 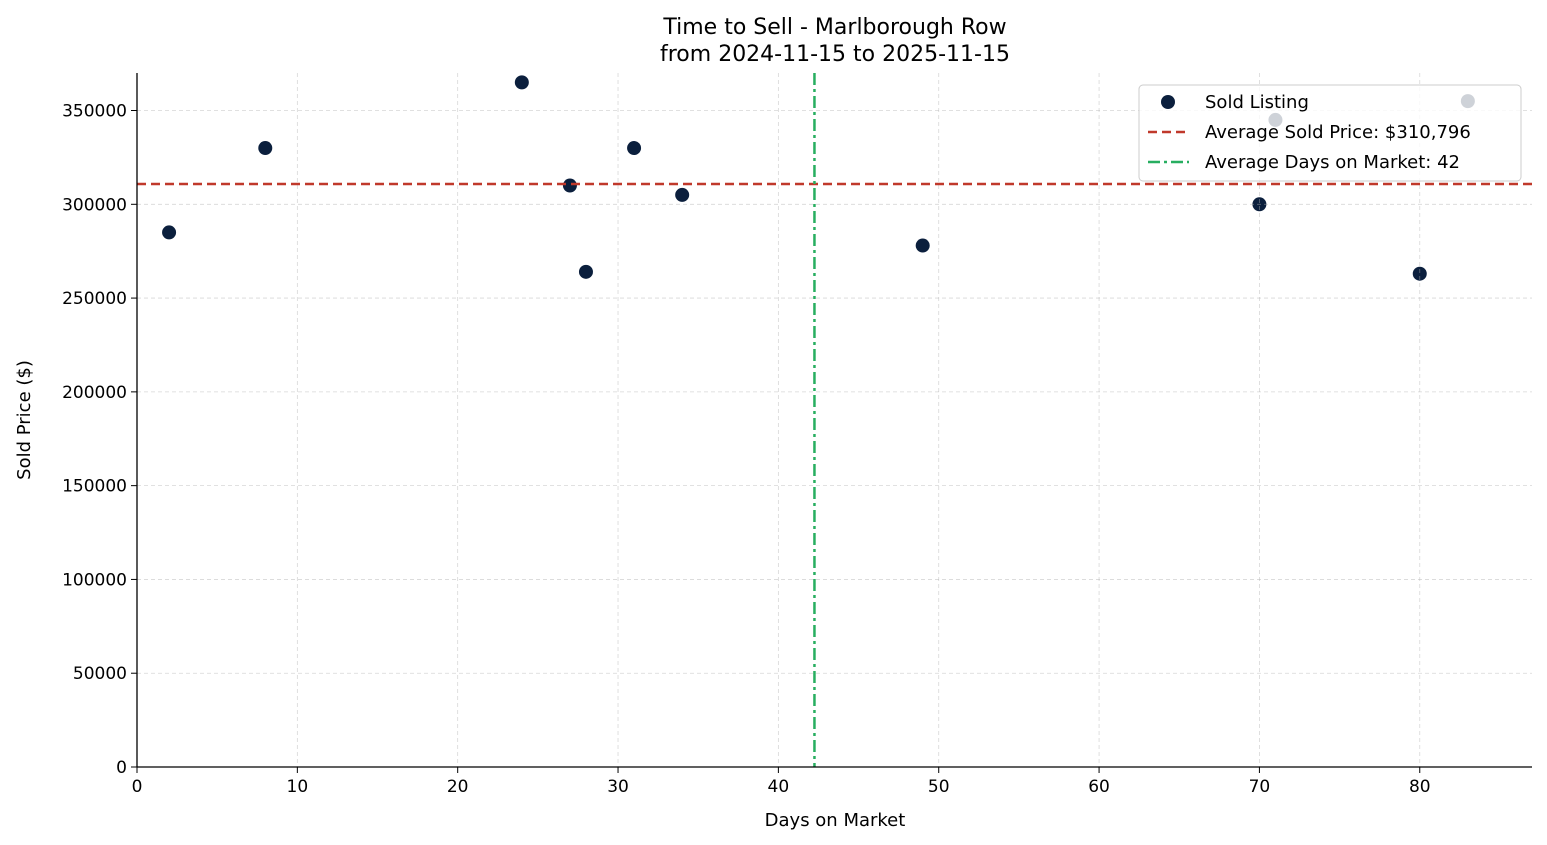 What do you see at coordinates (94, 299) in the screenshot?
I see `y-tick-label: 250000` at bounding box center [94, 299].